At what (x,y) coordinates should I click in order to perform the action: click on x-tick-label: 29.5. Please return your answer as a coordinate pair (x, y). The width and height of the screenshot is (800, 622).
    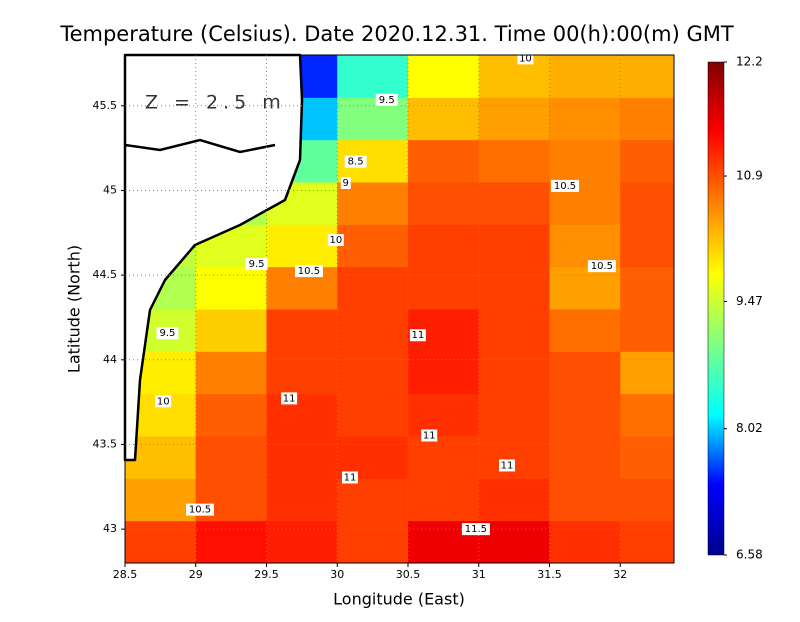
    Looking at the image, I should click on (266, 574).